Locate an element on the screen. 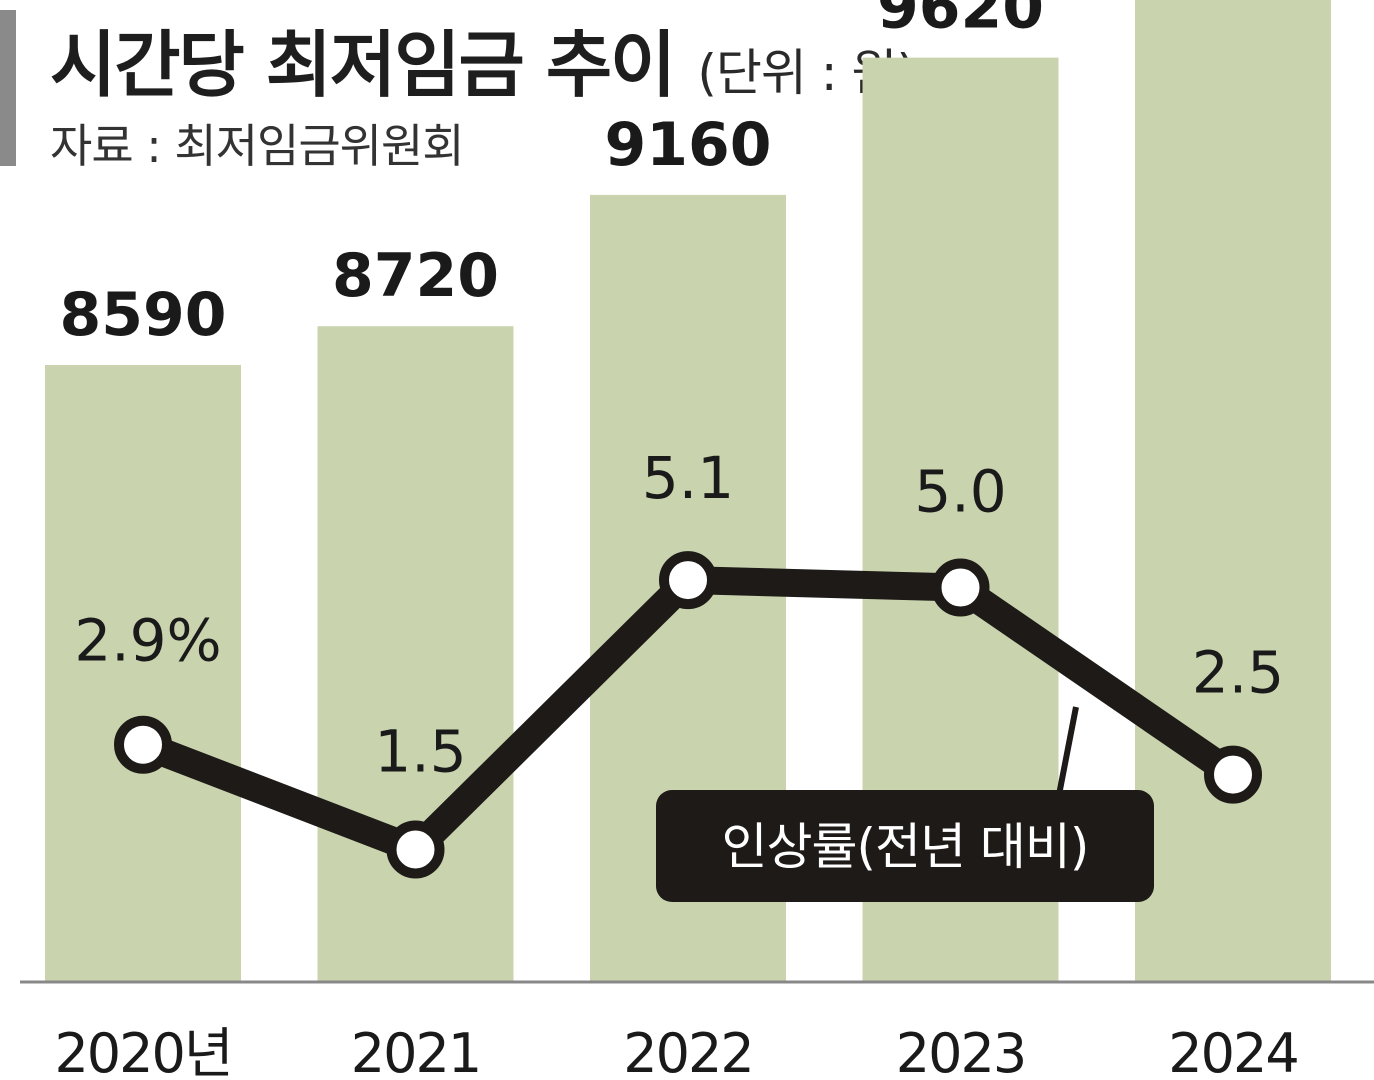 This screenshot has width=1374, height=1080. legend-box is located at coordinates (905, 846).